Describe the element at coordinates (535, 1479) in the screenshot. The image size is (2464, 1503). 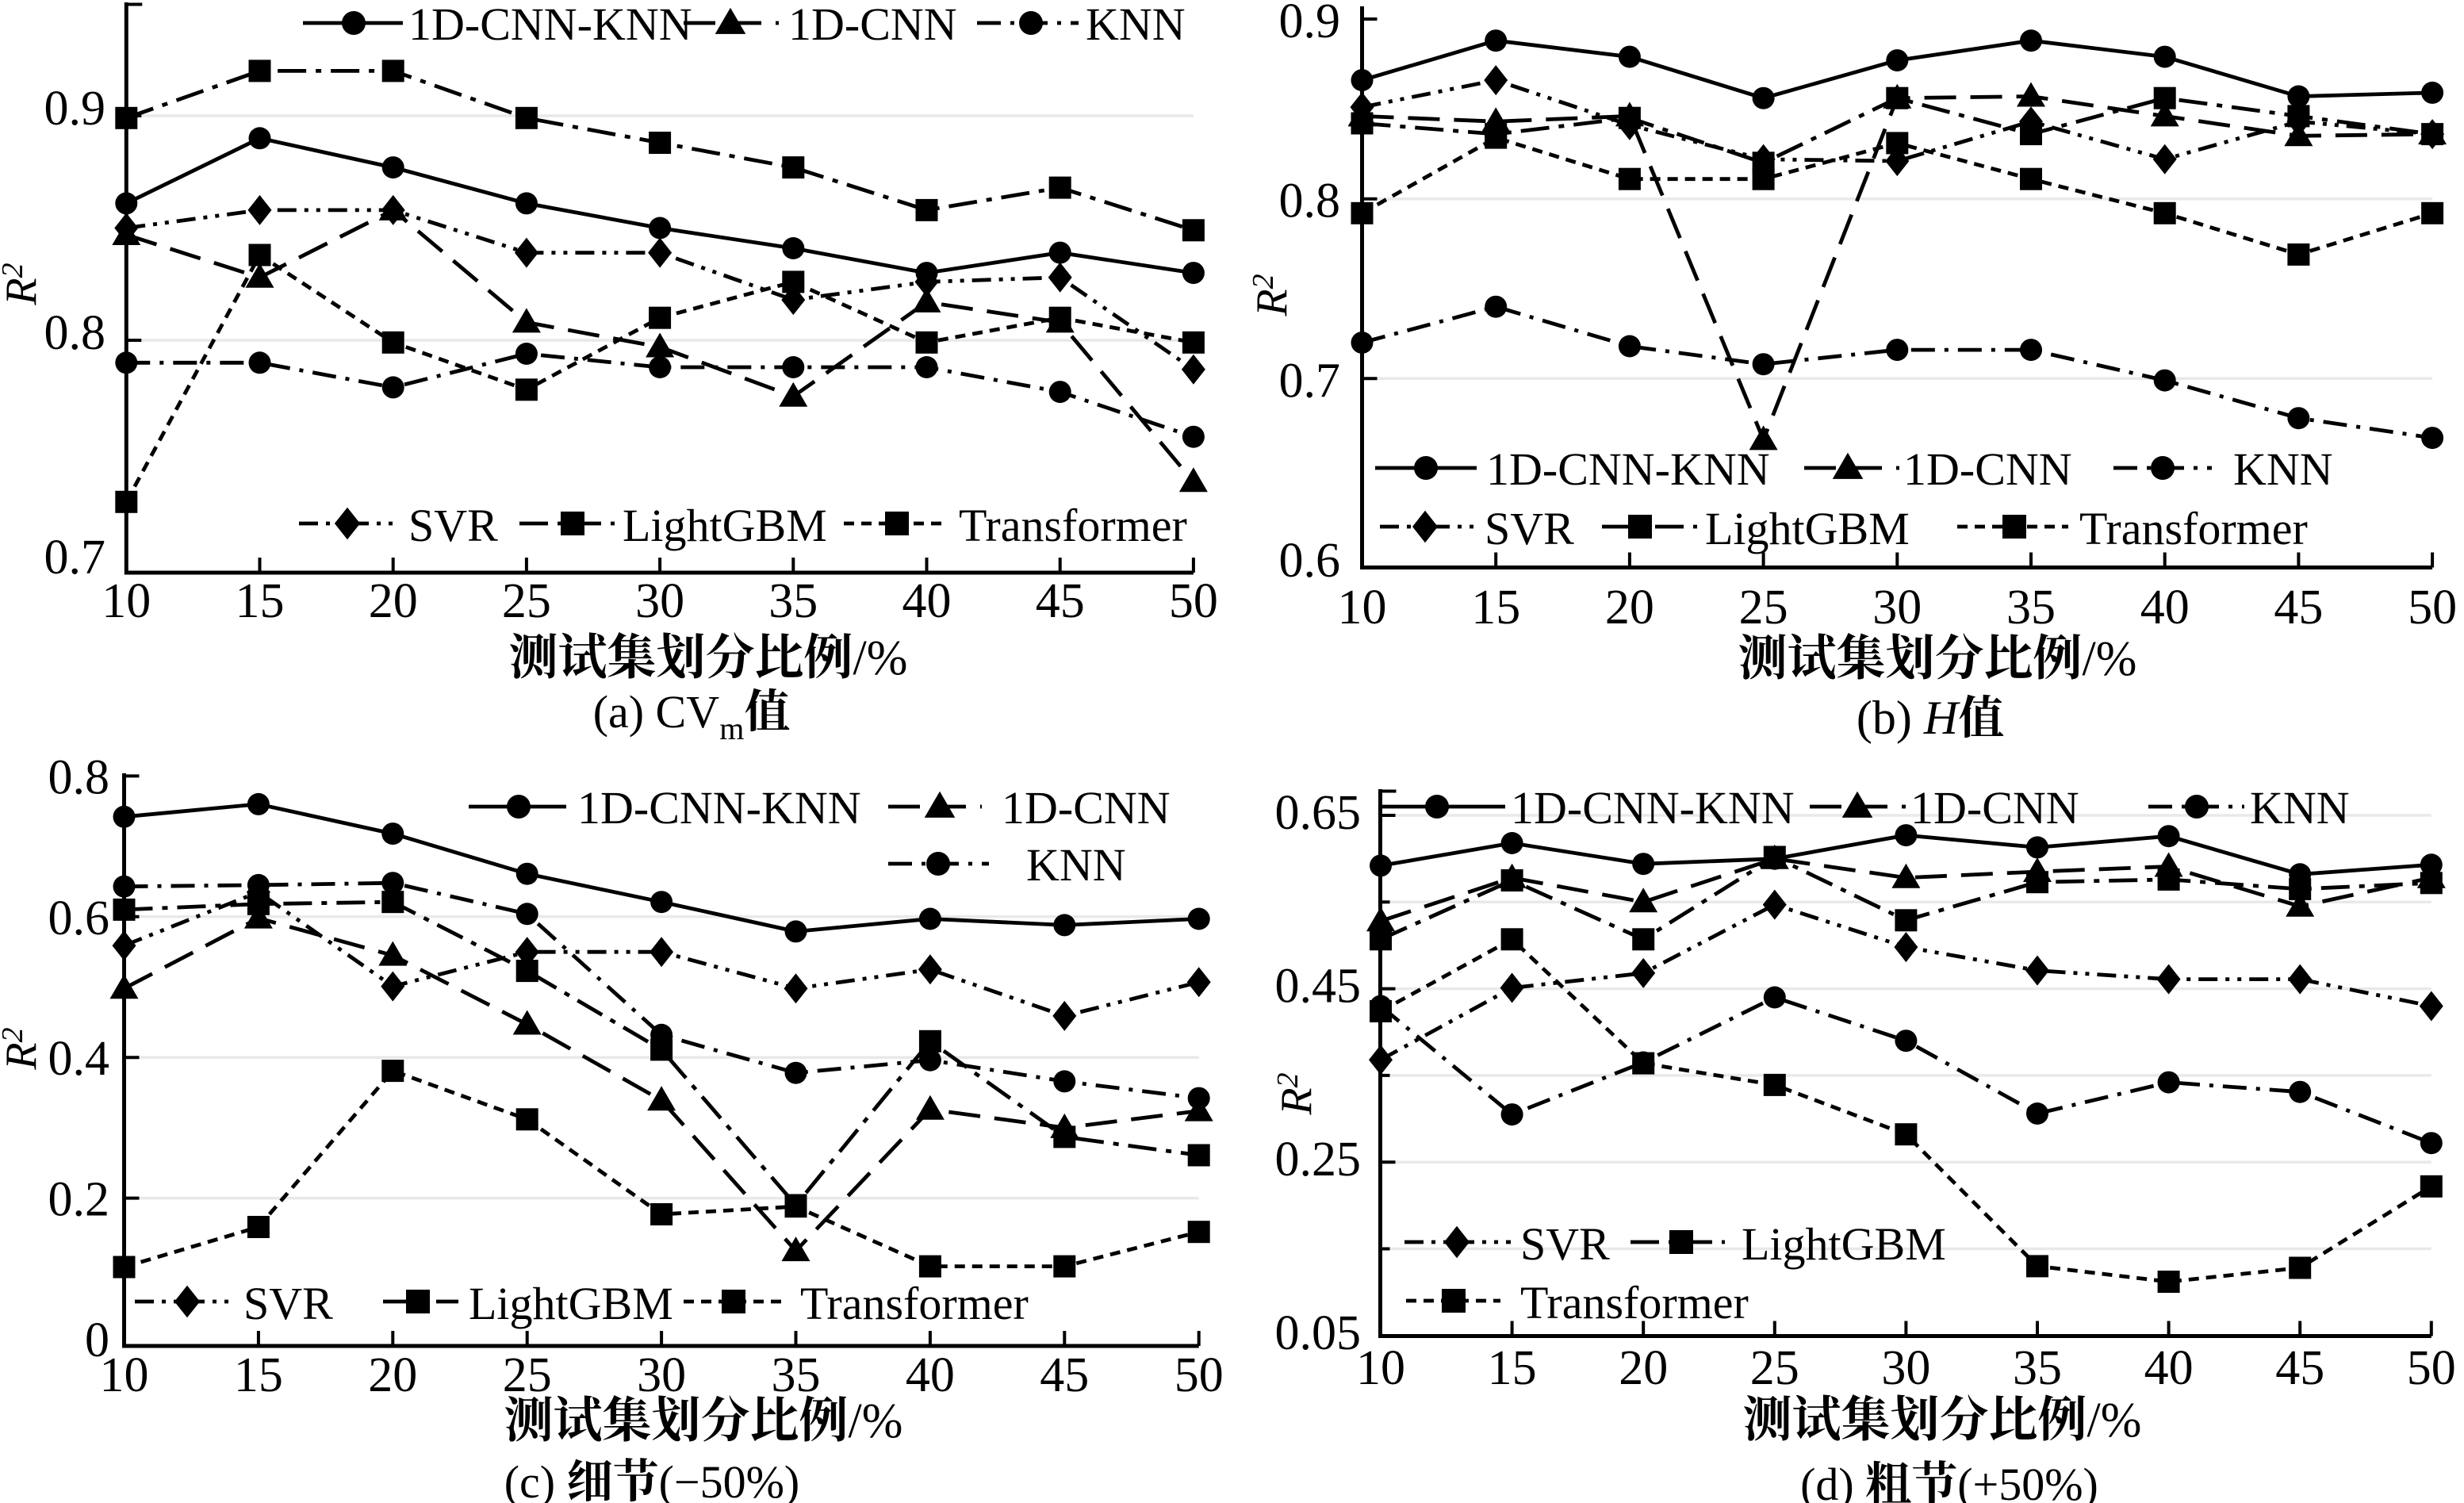
I see `svg-text: (c)` at that location.